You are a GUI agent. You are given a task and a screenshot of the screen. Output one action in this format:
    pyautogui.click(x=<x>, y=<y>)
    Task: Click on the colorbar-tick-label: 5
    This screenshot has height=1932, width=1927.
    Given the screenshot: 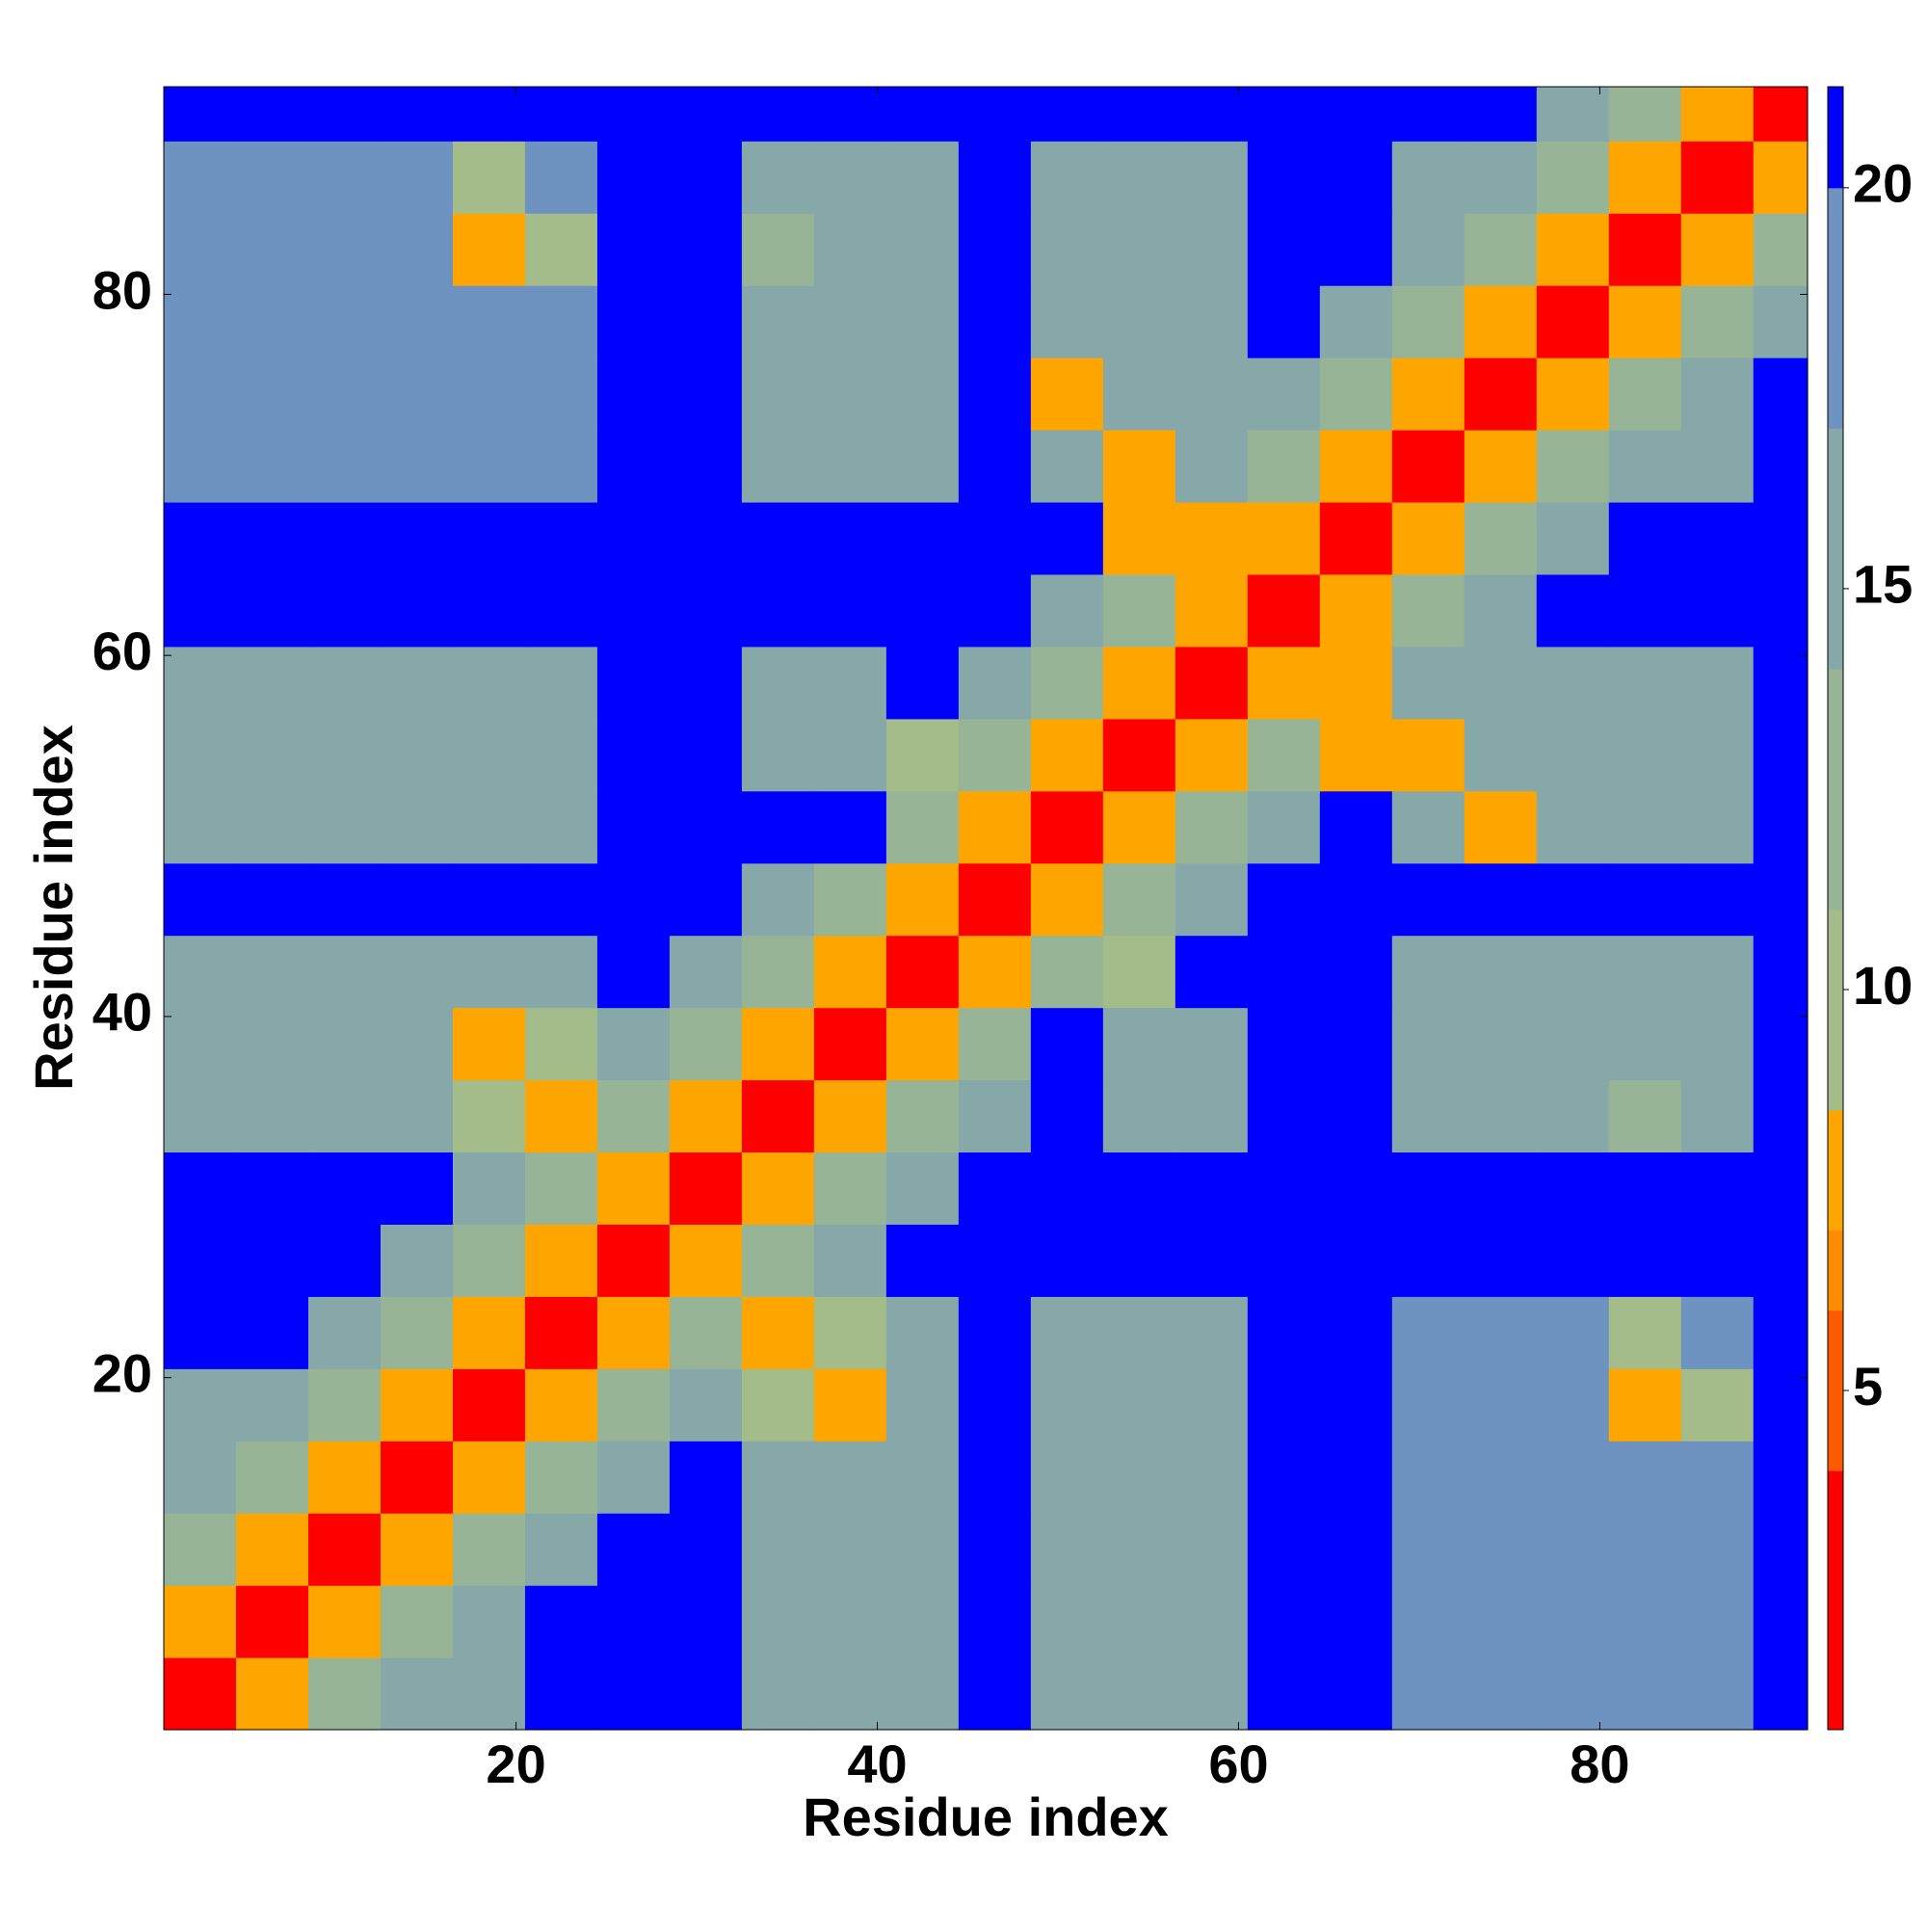 What is the action you would take?
    pyautogui.click(x=1868, y=1386)
    